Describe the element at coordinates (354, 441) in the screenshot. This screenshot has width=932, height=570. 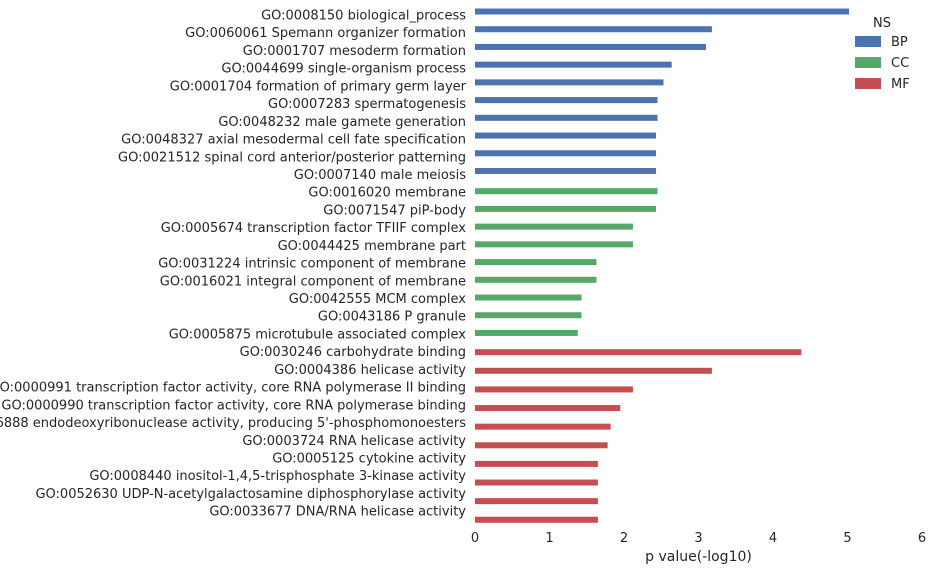
I see `y-tick-label: GO:0003724 RNA helicase activity` at that location.